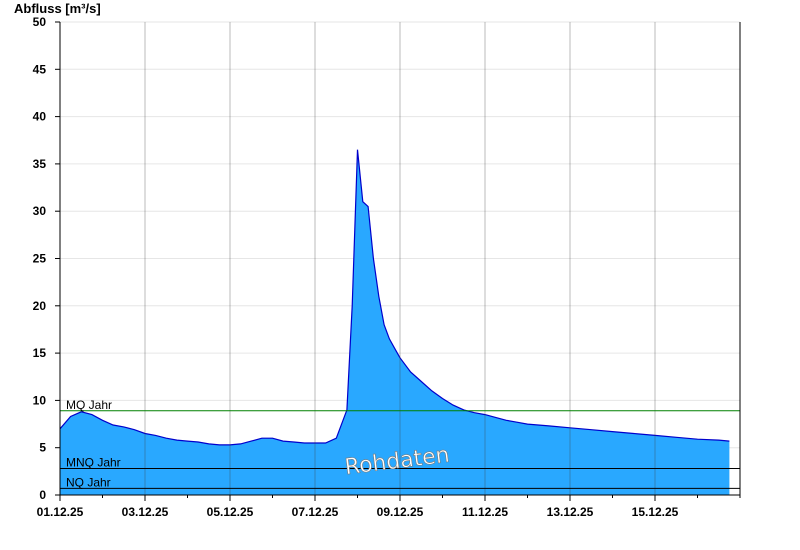  Describe the element at coordinates (40, 400) in the screenshot. I see `y-tick-label: 10` at that location.